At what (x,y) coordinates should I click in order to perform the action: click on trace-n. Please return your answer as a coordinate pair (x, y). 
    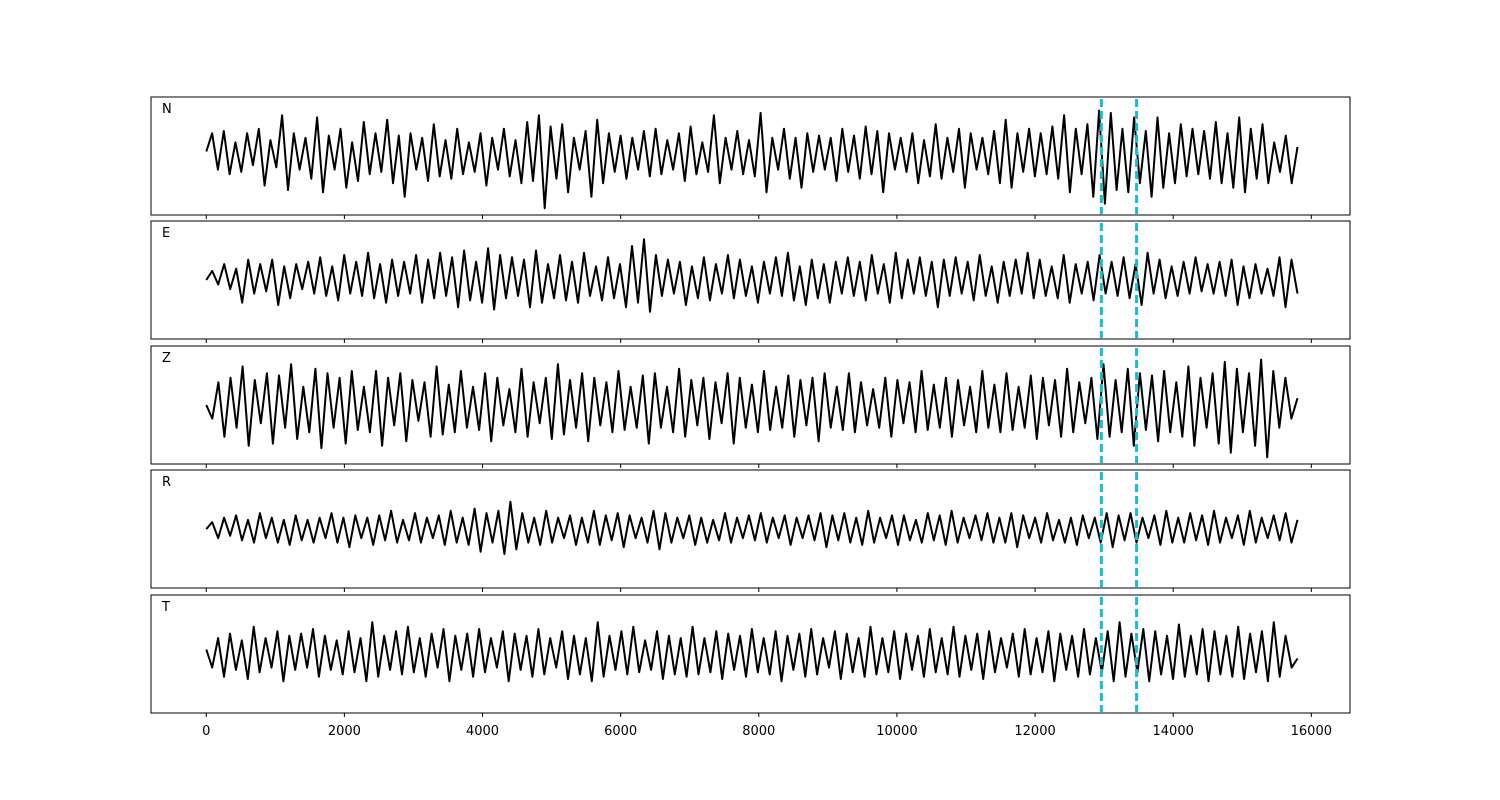
    Looking at the image, I should click on (752, 159).